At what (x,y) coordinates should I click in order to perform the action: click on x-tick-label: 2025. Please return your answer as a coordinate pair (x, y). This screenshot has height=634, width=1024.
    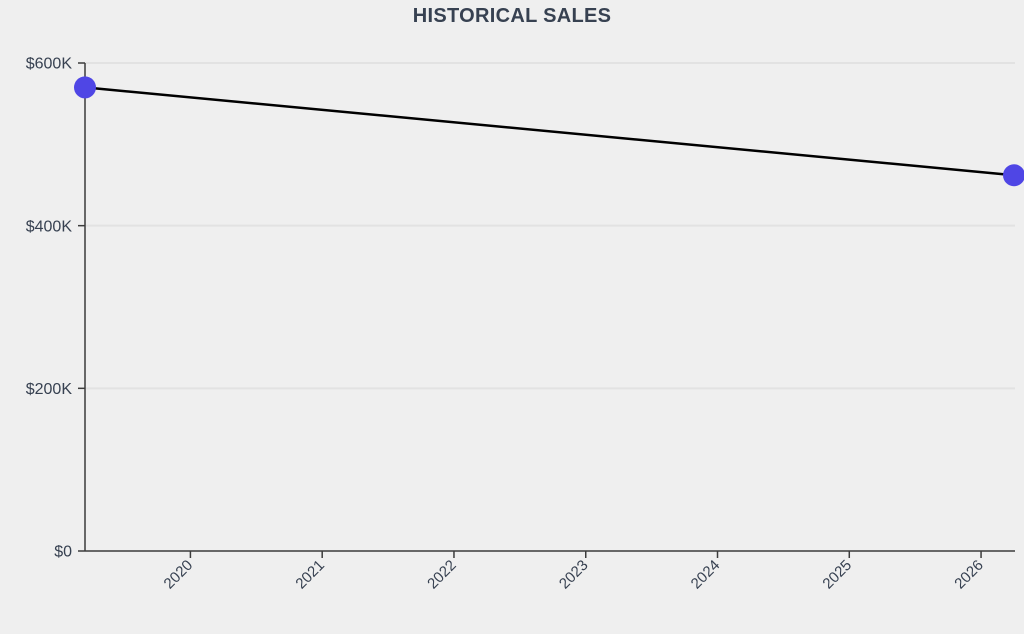
    Looking at the image, I should click on (837, 575).